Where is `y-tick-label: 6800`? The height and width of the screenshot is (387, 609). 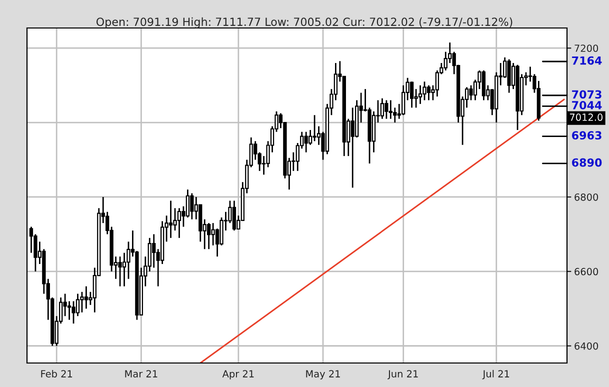 y-tick-label: 6800 is located at coordinates (586, 197).